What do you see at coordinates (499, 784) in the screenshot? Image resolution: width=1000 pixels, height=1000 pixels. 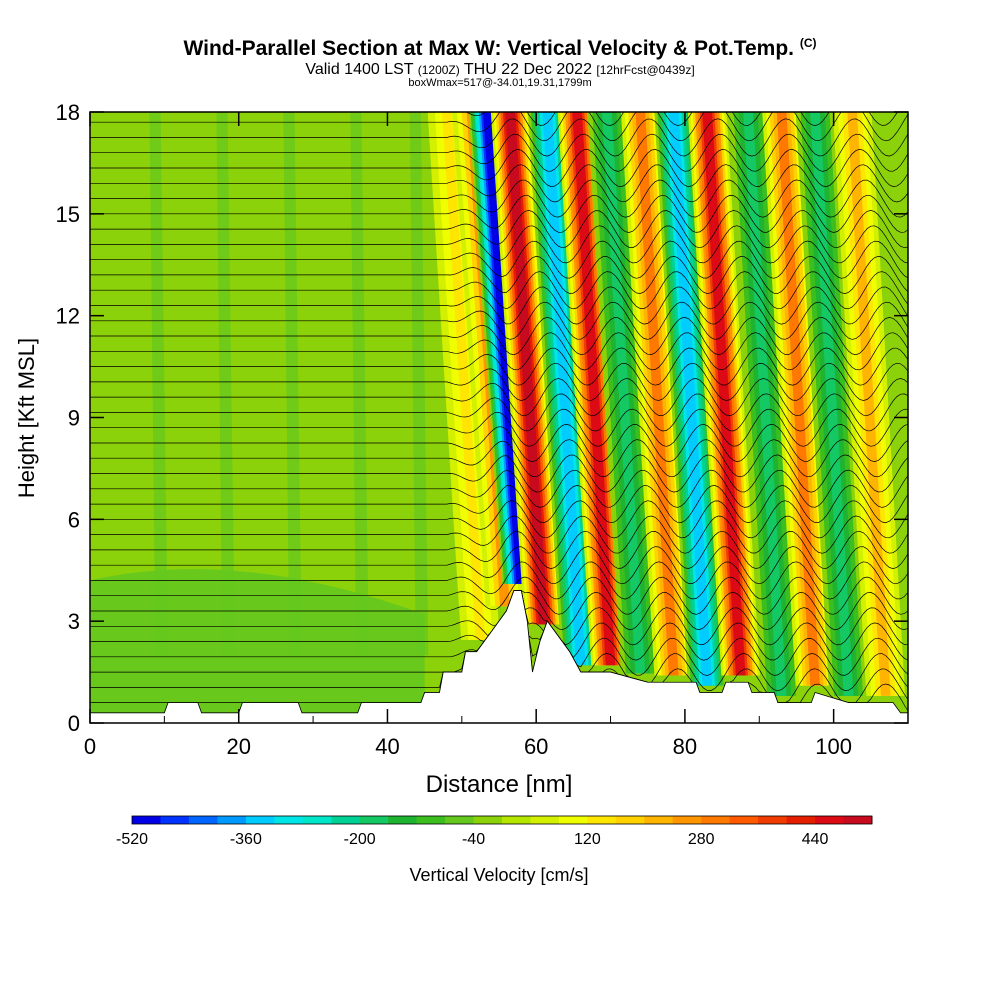 I see `x-axis-label: Distance [nm]` at bounding box center [499, 784].